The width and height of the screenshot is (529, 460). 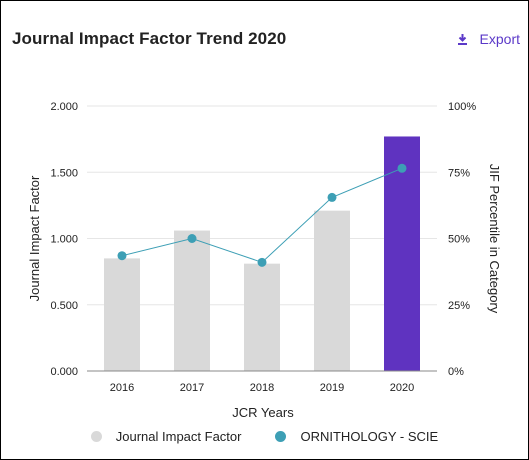 I want to click on download-icon, so click(x=462, y=39).